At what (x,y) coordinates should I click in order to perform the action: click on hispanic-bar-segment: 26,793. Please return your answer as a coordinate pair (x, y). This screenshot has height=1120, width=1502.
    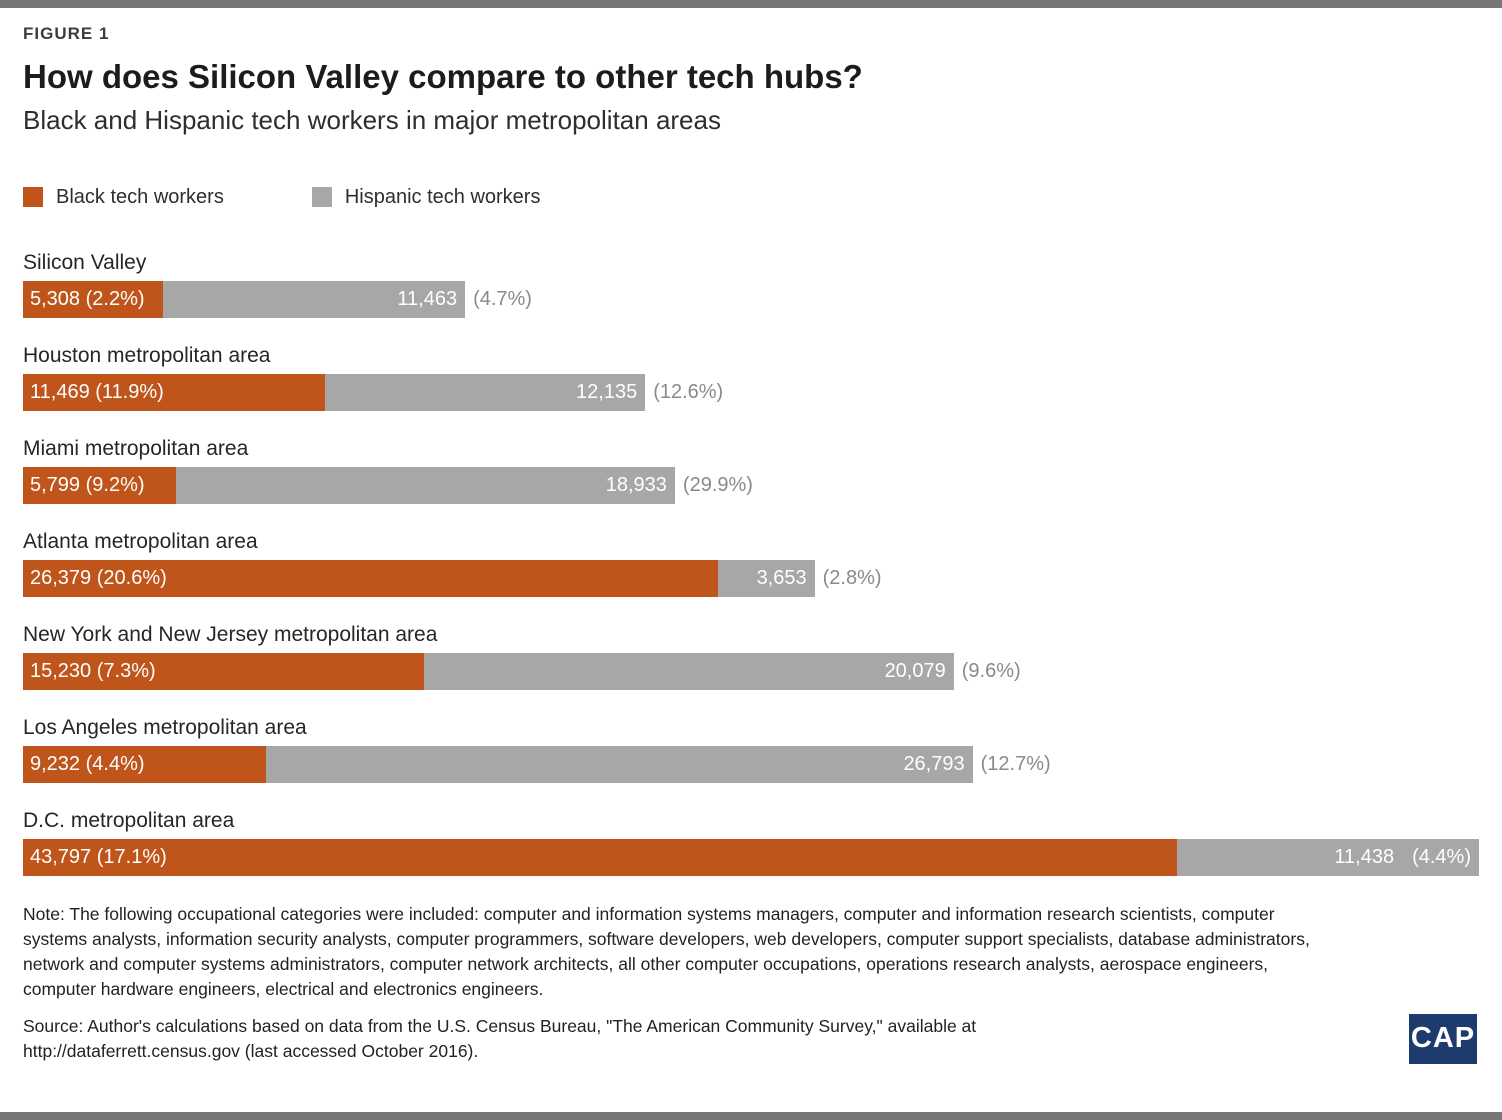
    Looking at the image, I should click on (619, 765).